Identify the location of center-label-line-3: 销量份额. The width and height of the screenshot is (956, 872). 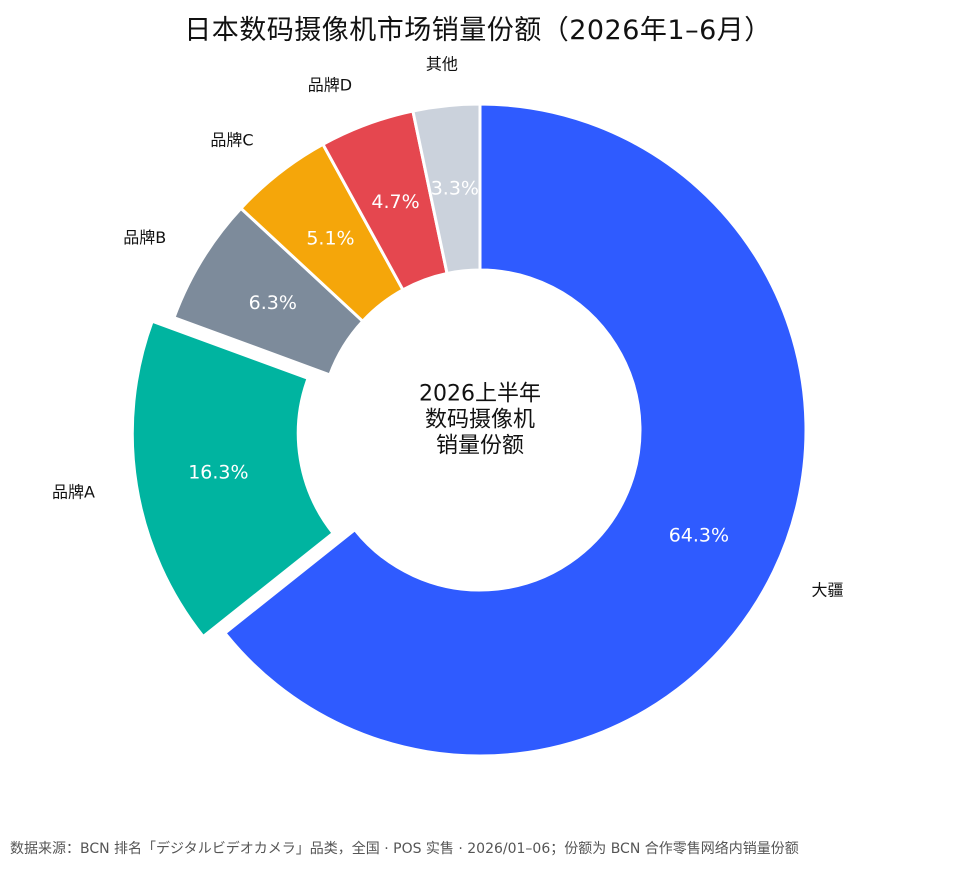
(480, 446).